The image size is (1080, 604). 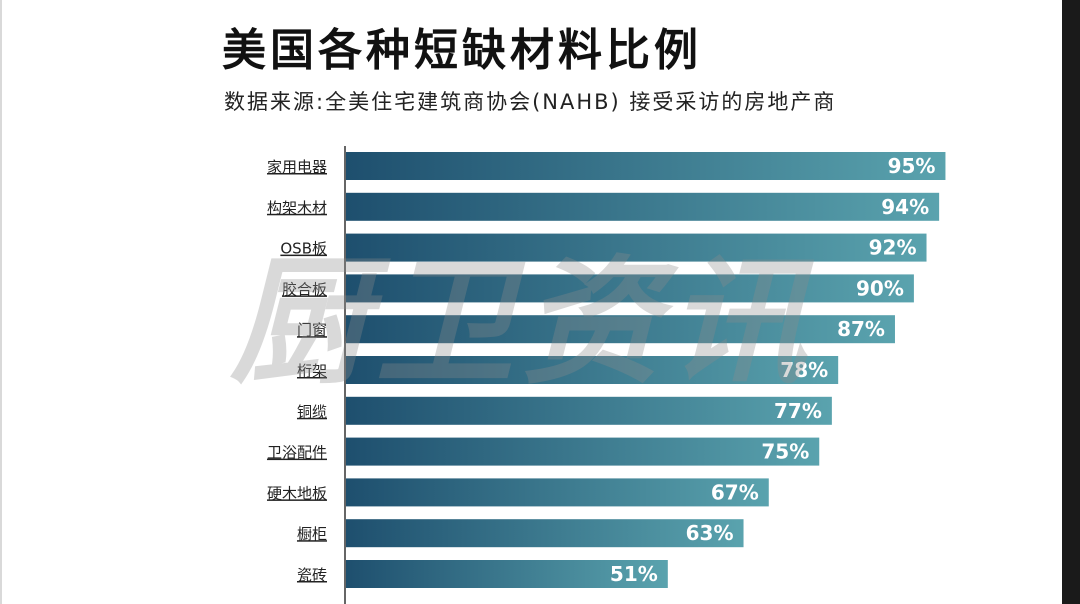 What do you see at coordinates (312, 534) in the screenshot?
I see `category-label: 橱柜` at bounding box center [312, 534].